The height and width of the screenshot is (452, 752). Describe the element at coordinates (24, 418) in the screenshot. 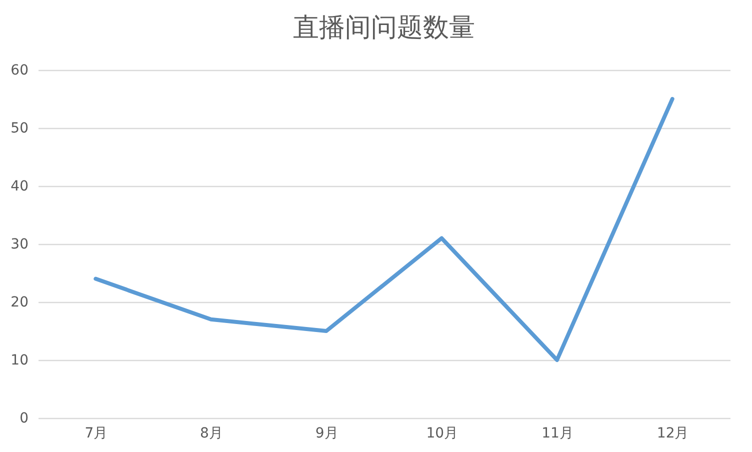

I see `y-tick-label: 0` at that location.